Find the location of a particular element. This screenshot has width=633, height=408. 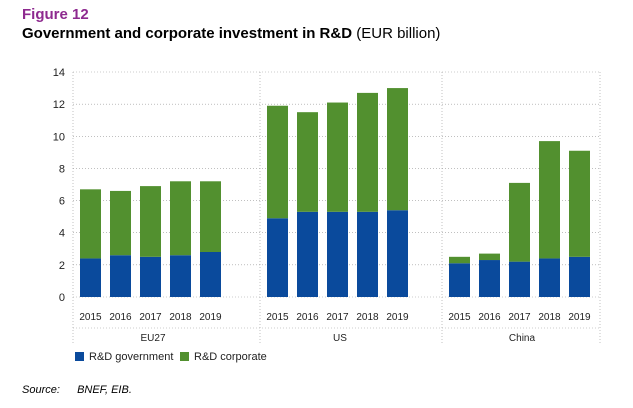

y-tick-label: 14 is located at coordinates (59, 73).